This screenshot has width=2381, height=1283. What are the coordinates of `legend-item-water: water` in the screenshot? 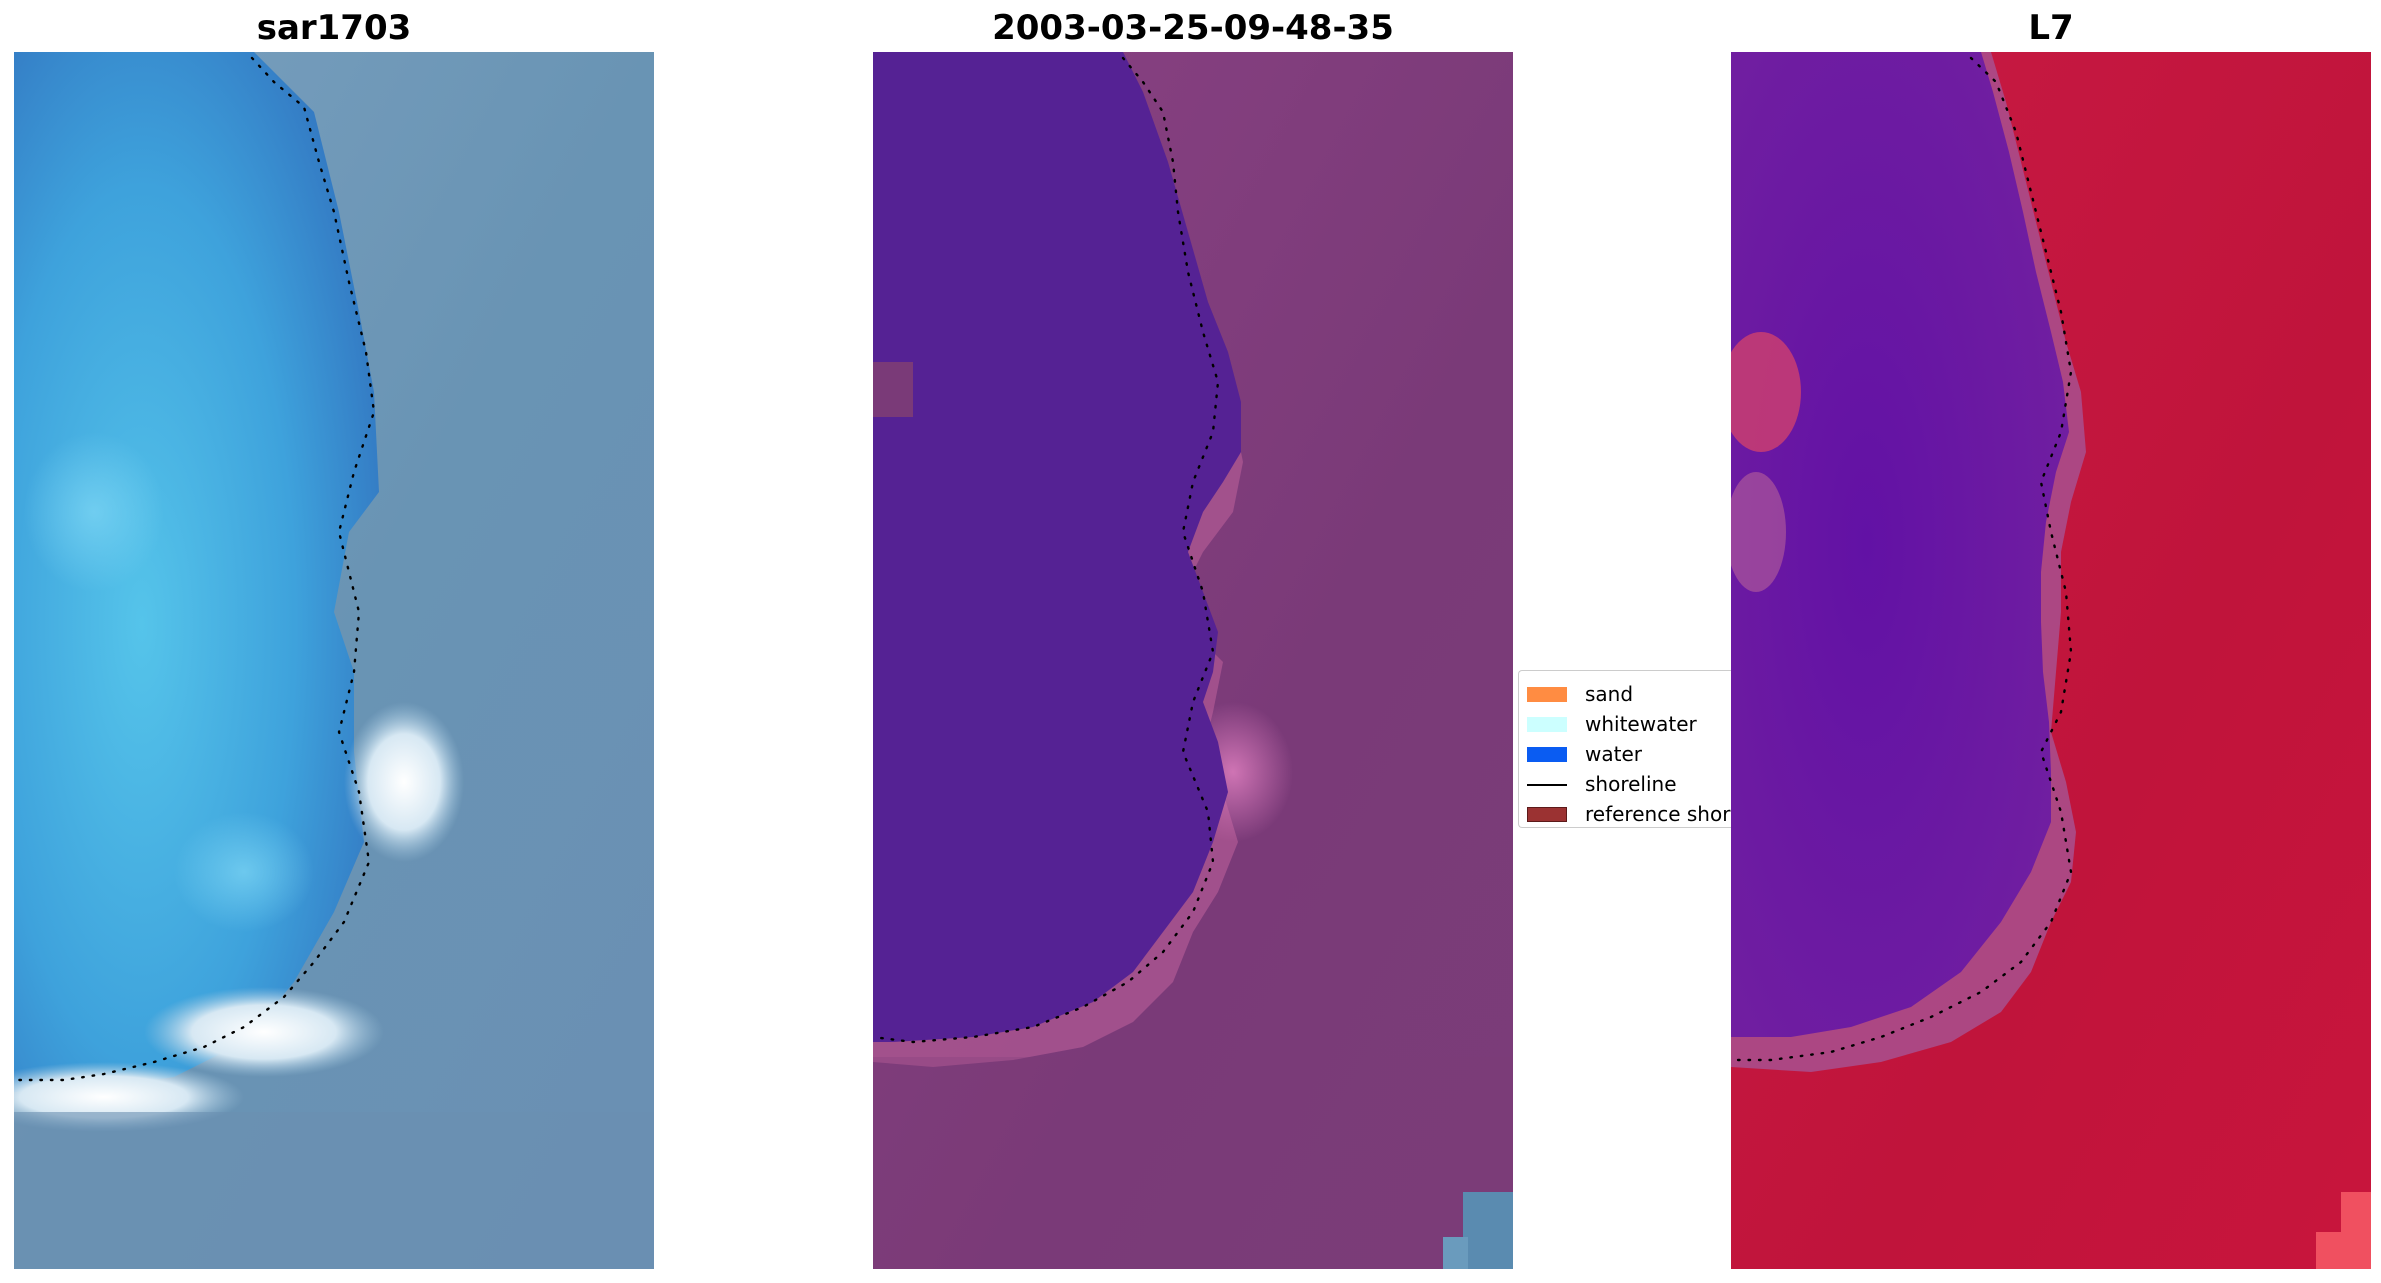 It's located at (1625, 754).